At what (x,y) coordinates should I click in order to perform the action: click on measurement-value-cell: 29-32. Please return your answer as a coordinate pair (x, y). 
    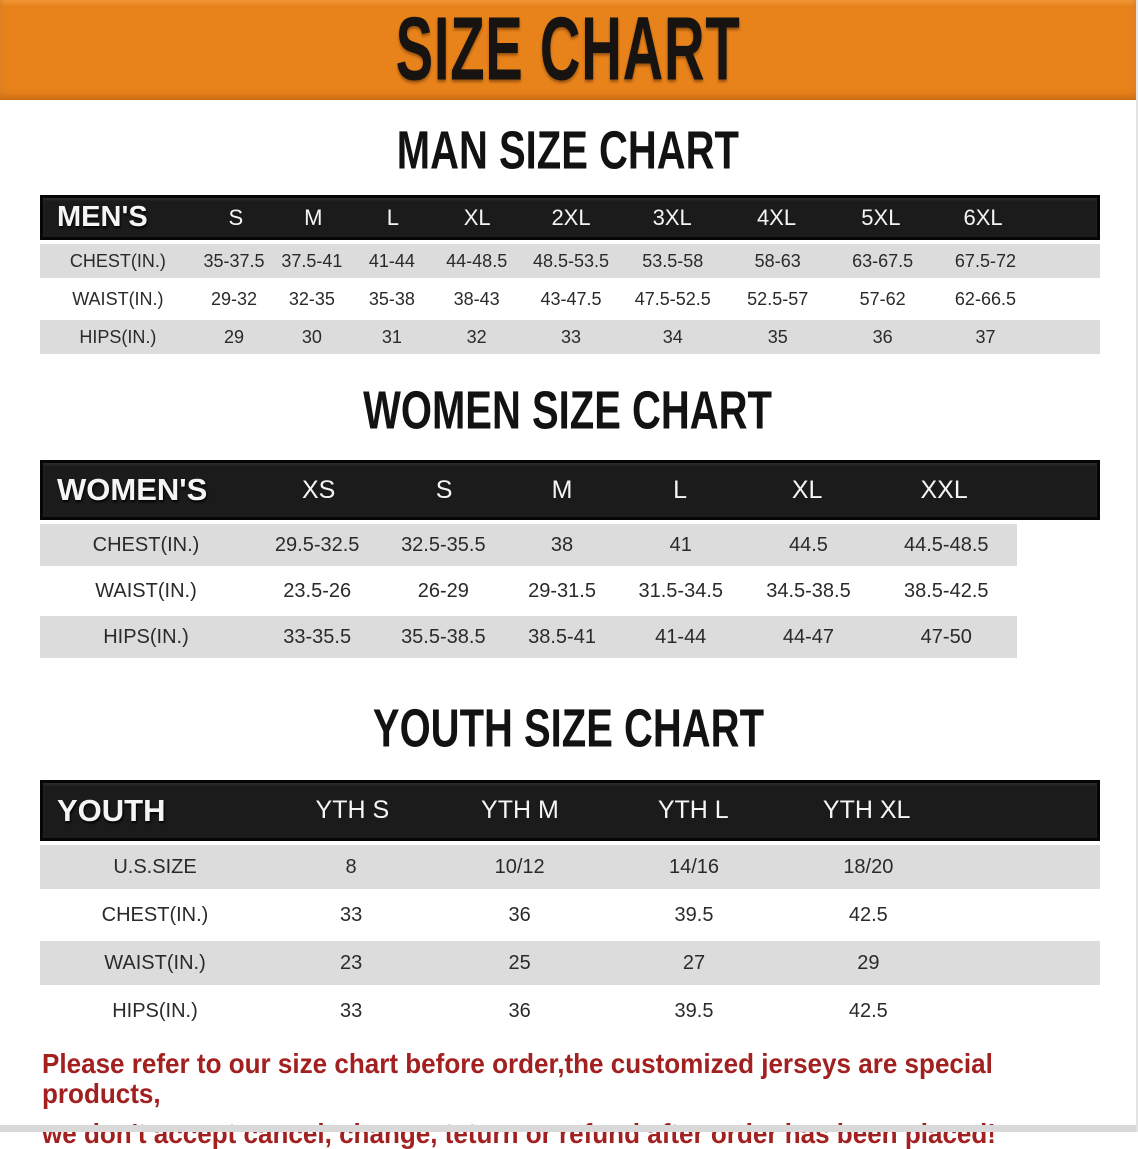
    Looking at the image, I should click on (234, 299).